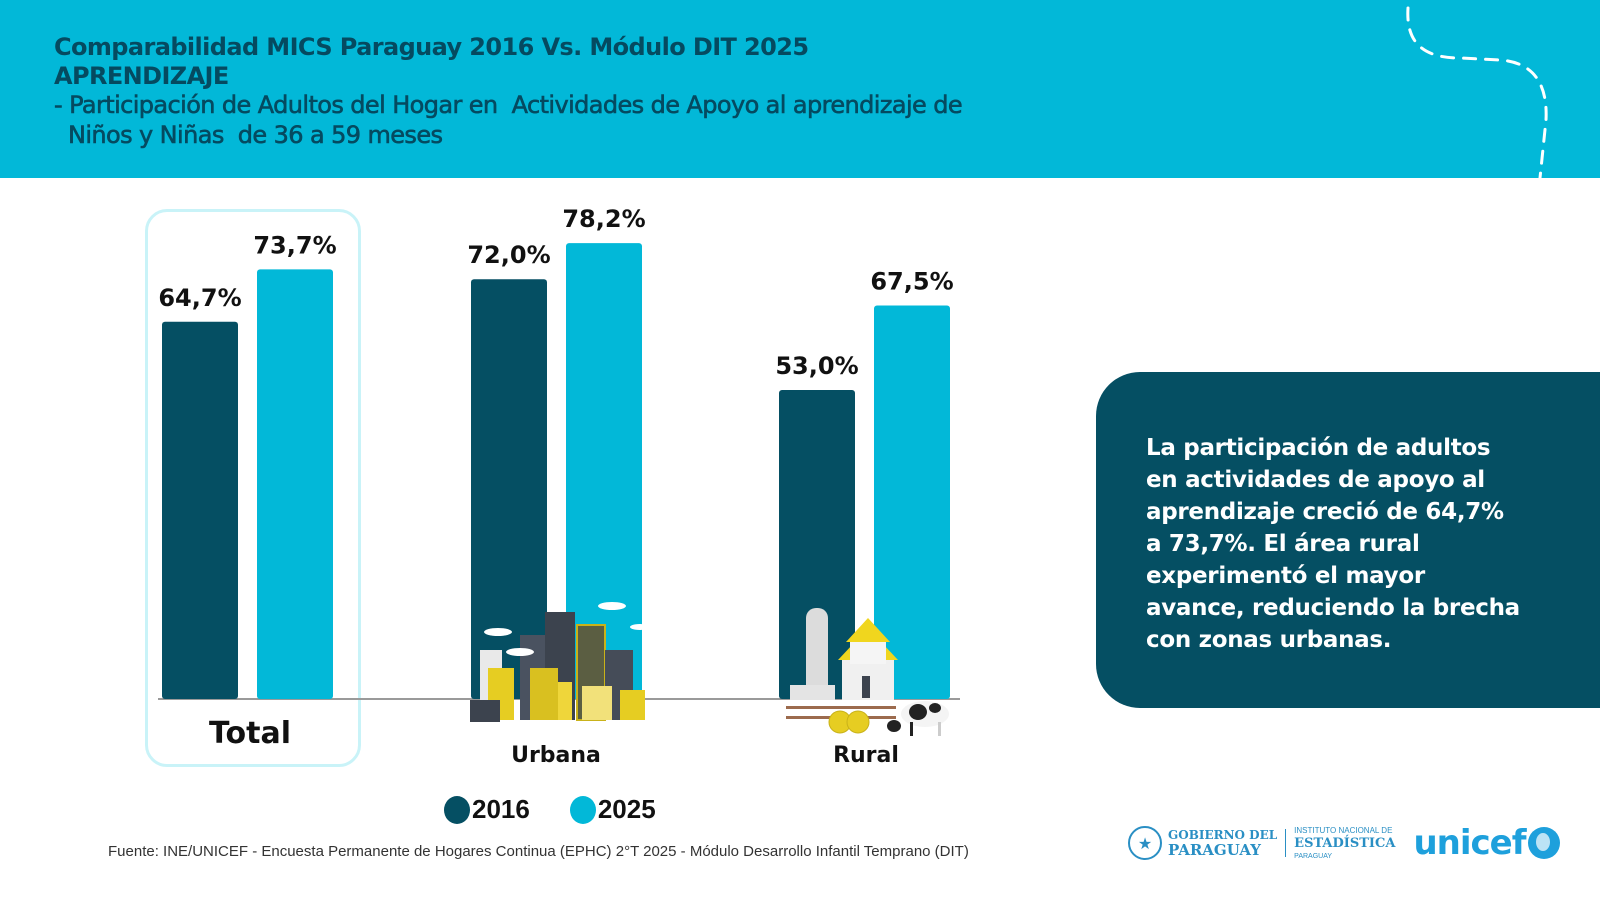 The image size is (1600, 900). Describe the element at coordinates (1145, 843) in the screenshot. I see `star-emblem-icon: ★` at that location.